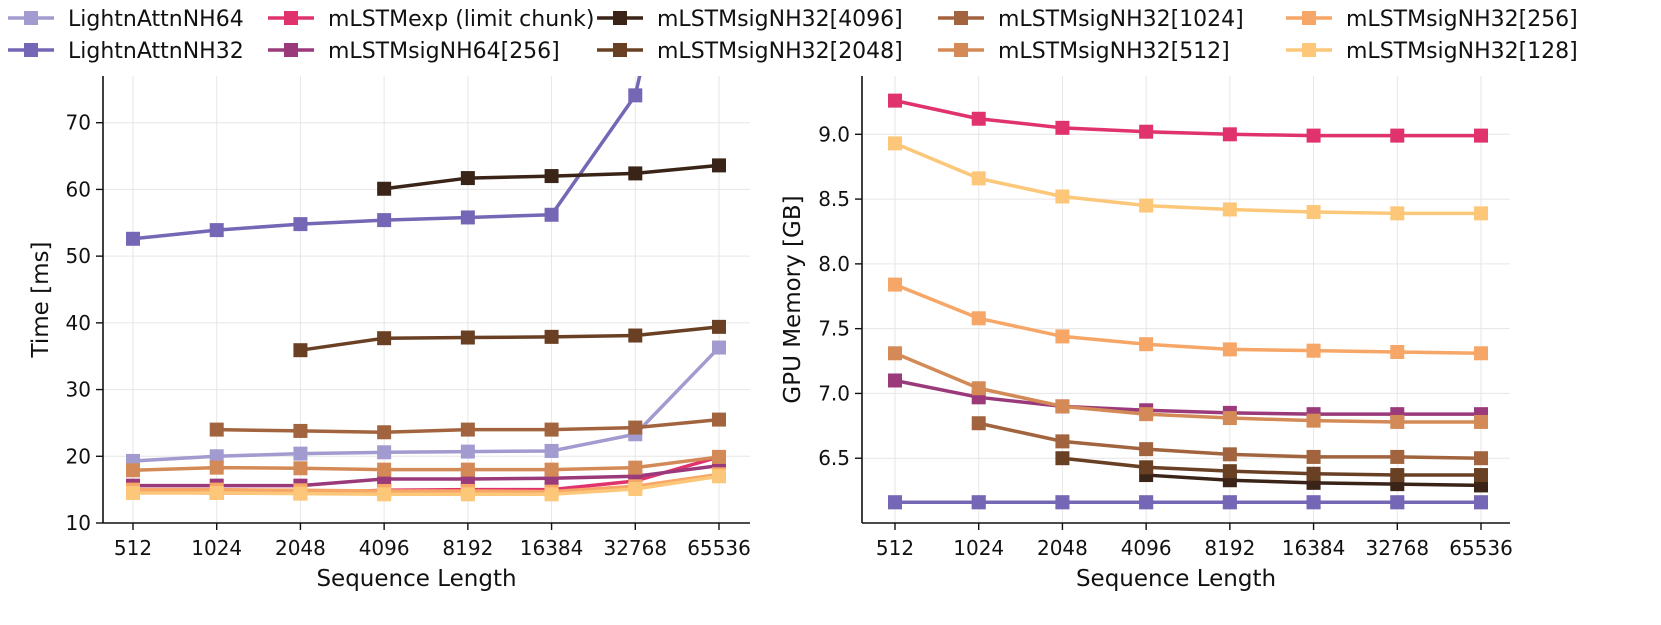  I want to click on legend-item: mLSTMsigNH32[256], so click(1432, 19).